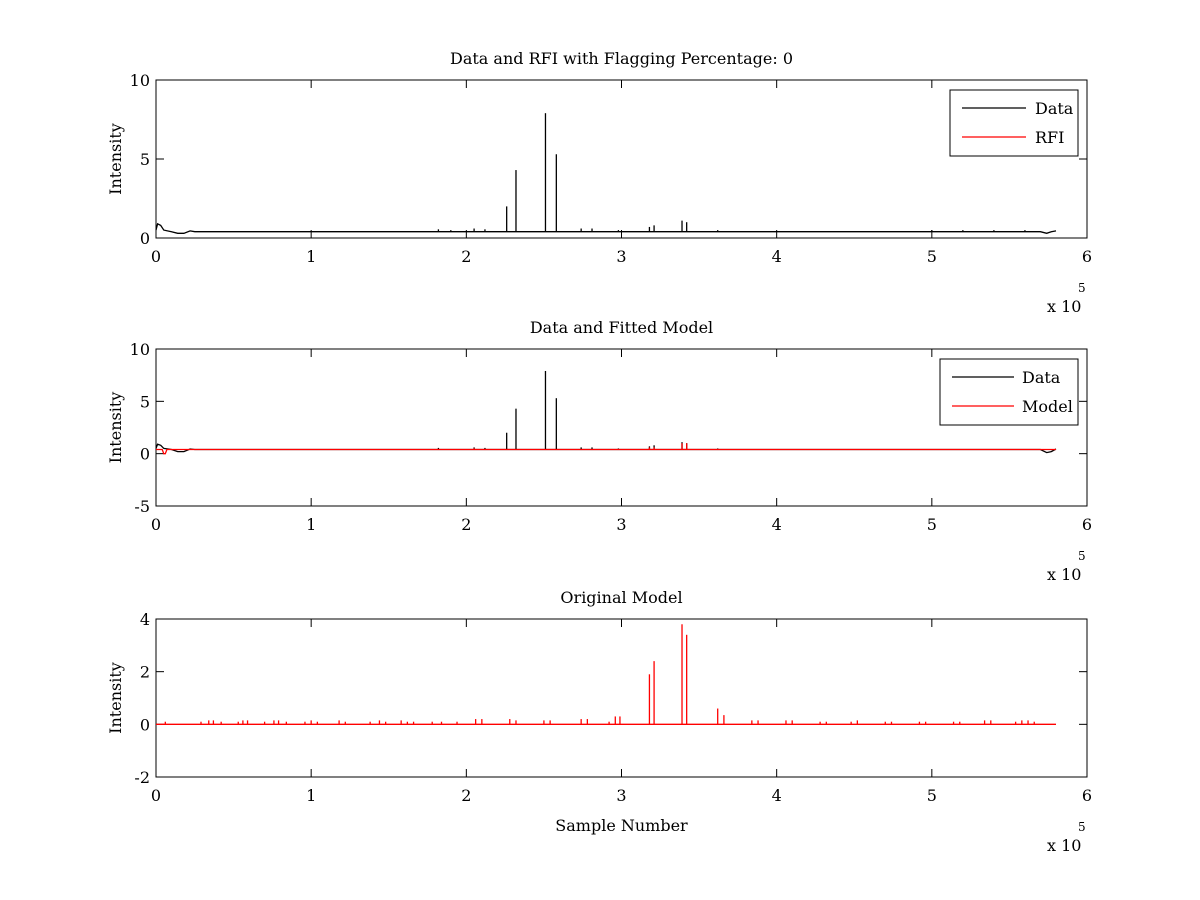  What do you see at coordinates (621, 825) in the screenshot?
I see `x-axis-label: Sample Number` at bounding box center [621, 825].